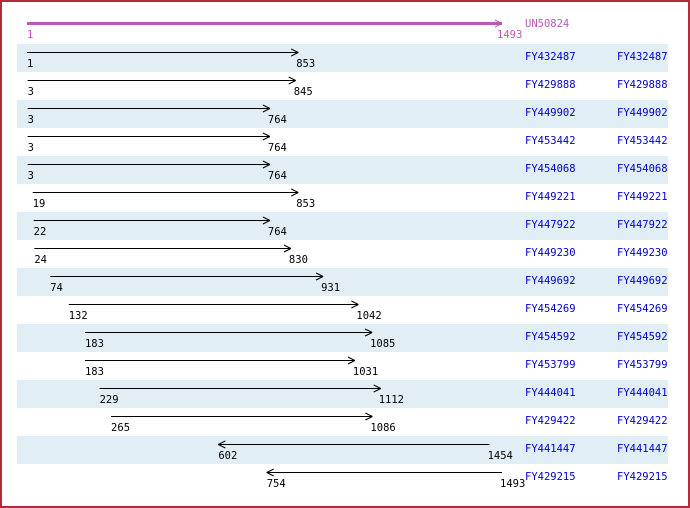 This screenshot has height=508, width=690. What do you see at coordinates (276, 484) in the screenshot?
I see `alignment-start-coordinate: 754` at bounding box center [276, 484].